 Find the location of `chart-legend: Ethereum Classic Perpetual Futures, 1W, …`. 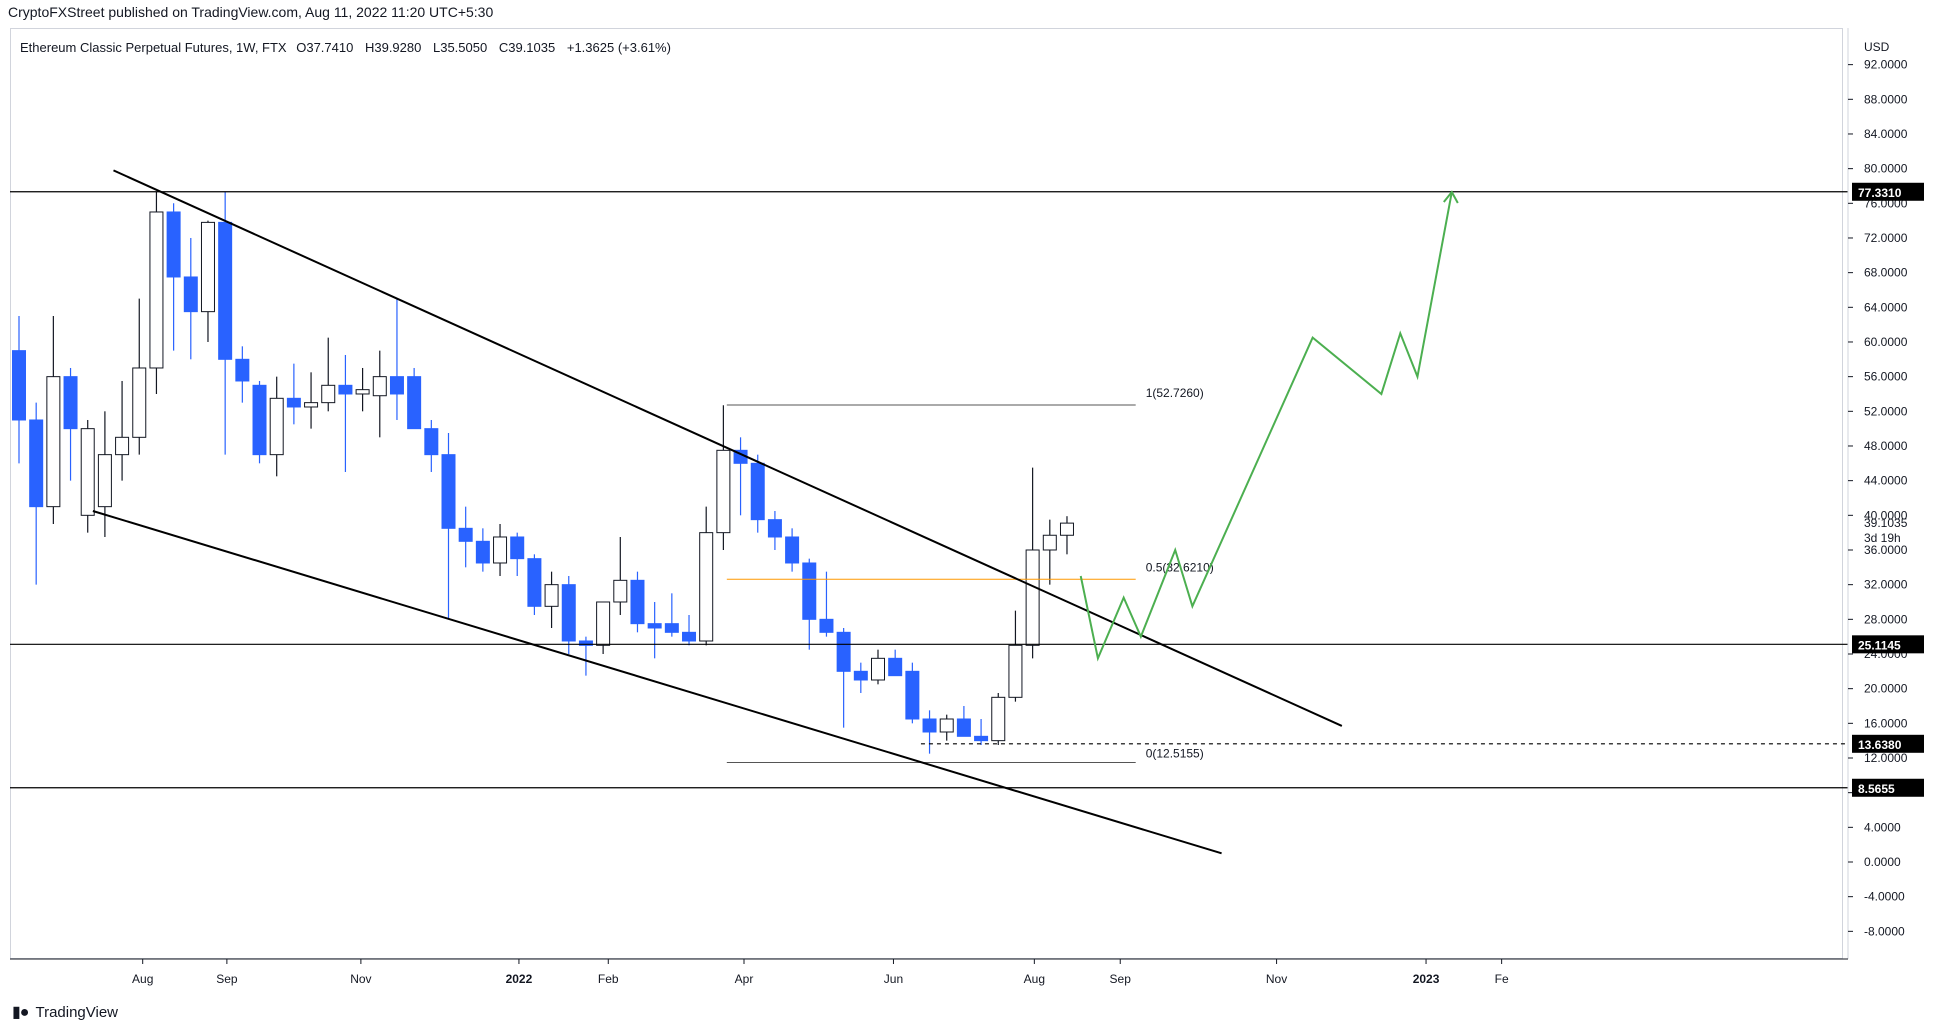

chart-legend: Ethereum Classic Perpetual Futures, 1W, … is located at coordinates (348, 47).